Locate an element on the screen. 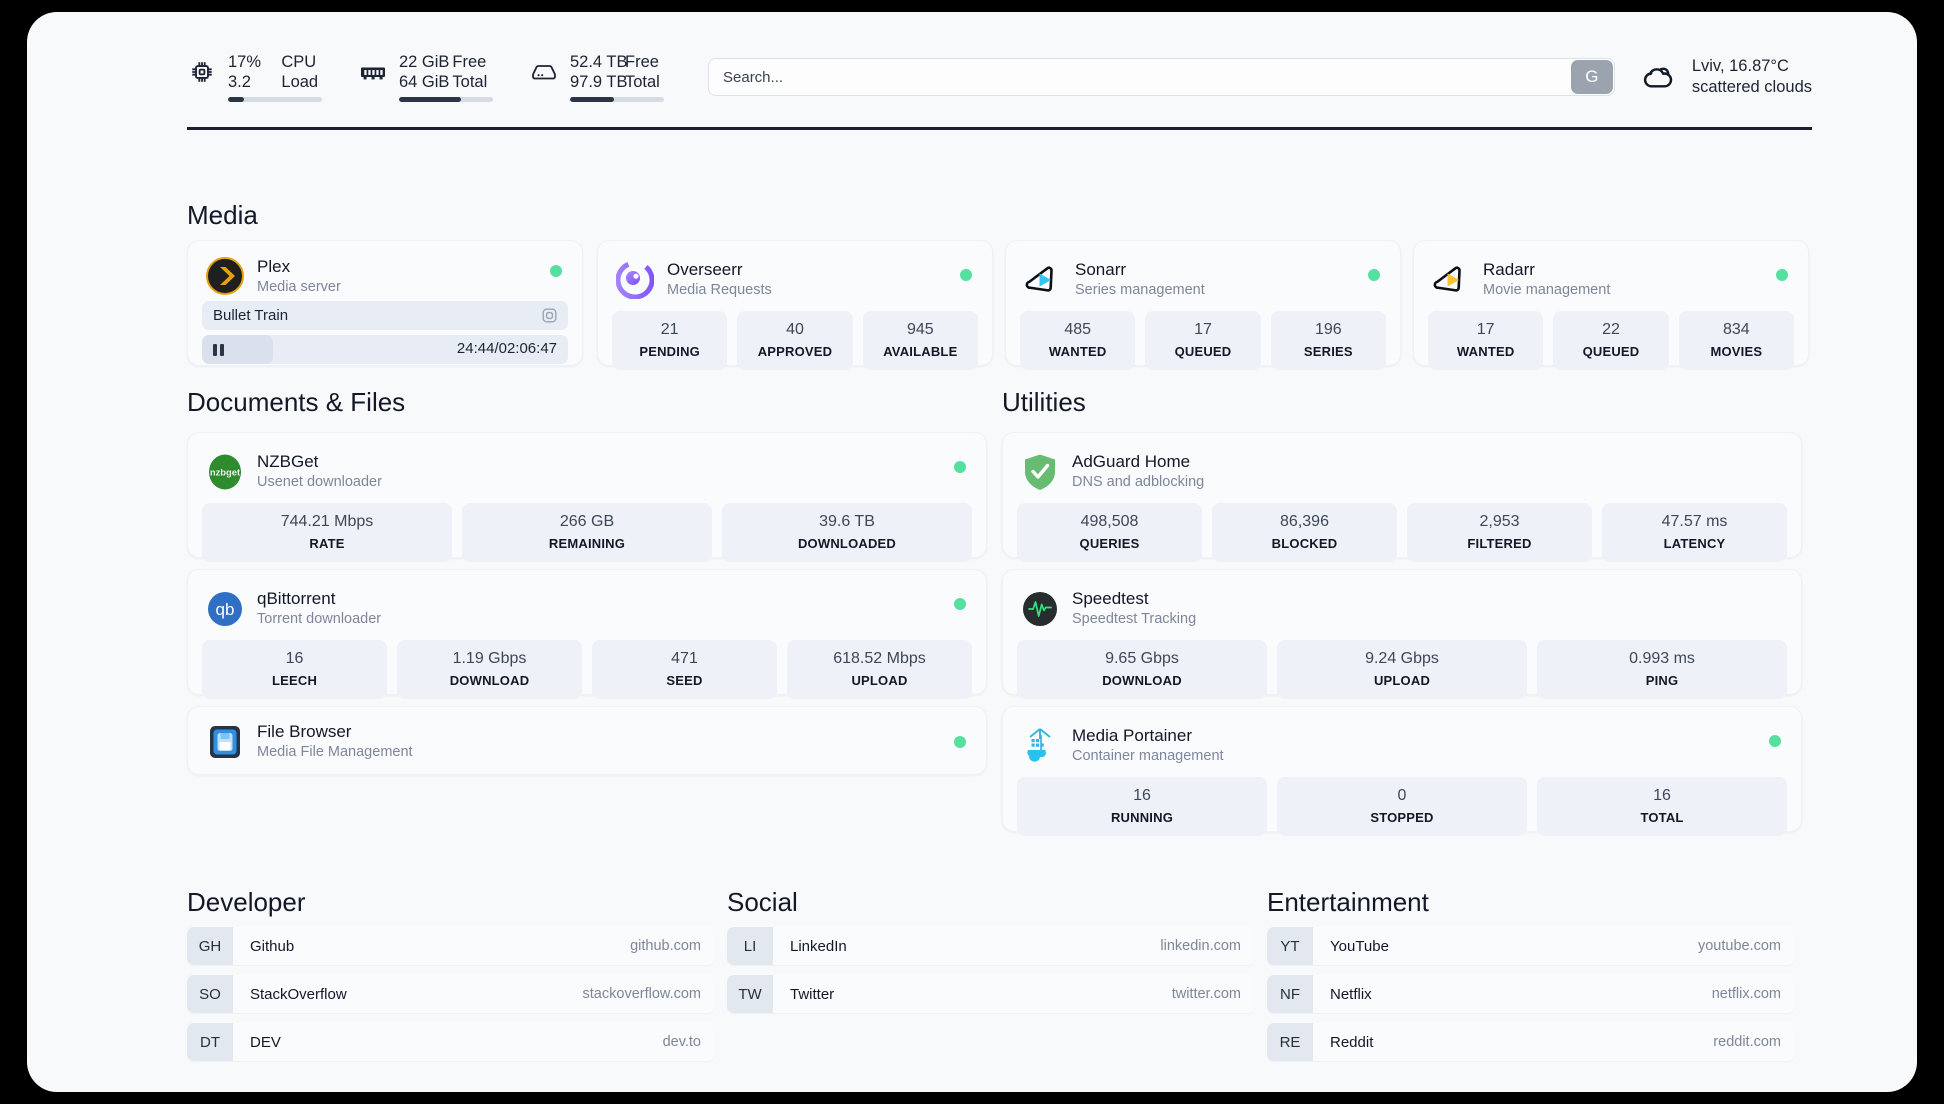 This screenshot has height=1104, width=1944. stat-label: DOWNLOAD is located at coordinates (1142, 680).